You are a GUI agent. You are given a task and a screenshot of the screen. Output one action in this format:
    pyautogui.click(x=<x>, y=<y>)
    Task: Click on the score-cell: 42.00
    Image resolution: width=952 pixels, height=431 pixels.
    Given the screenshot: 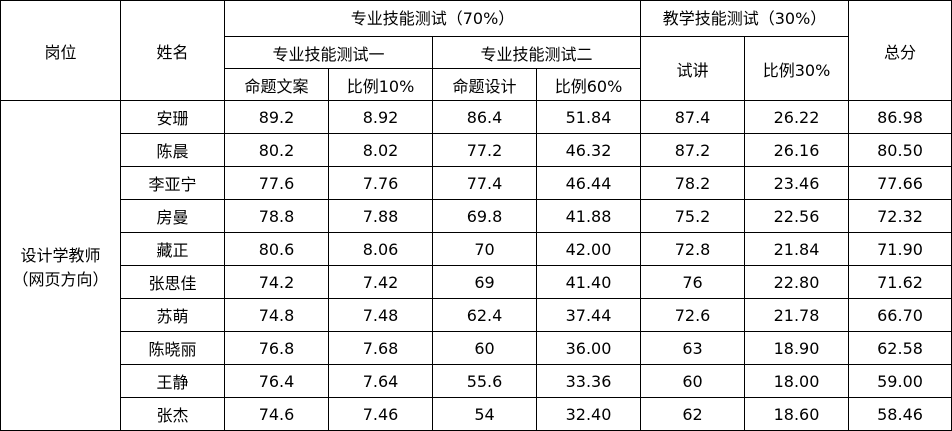 What is the action you would take?
    pyautogui.click(x=588, y=249)
    